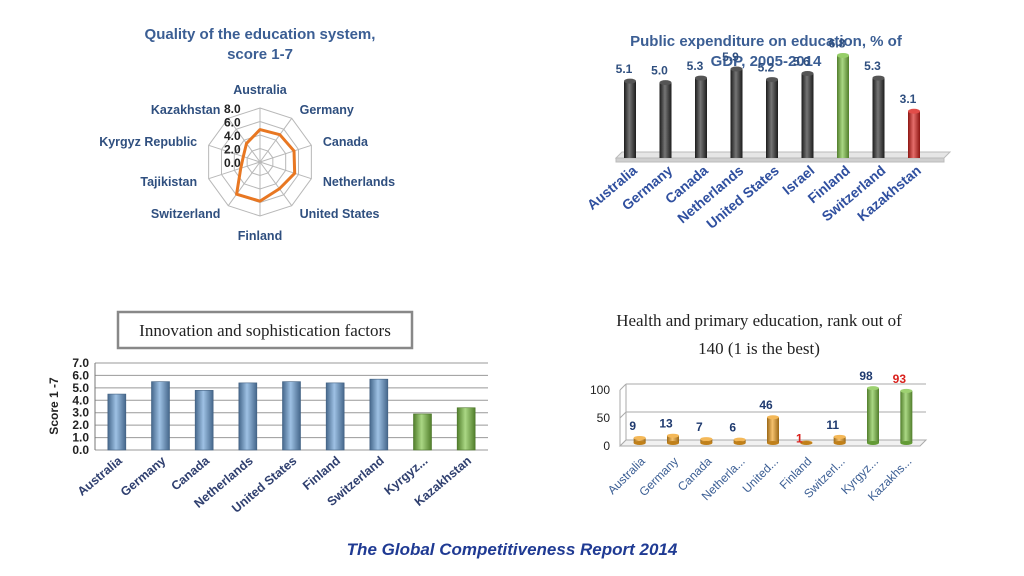 This screenshot has width=1024, height=576. I want to click on radar-tick-label: 0.0, so click(232, 163).